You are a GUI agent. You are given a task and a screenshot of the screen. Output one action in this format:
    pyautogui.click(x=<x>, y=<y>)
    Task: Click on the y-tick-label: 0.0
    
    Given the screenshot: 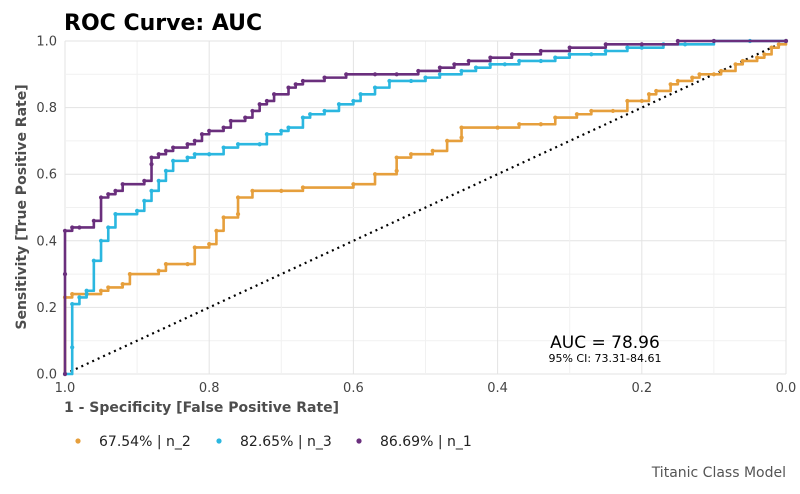 What is the action you would take?
    pyautogui.click(x=46, y=375)
    